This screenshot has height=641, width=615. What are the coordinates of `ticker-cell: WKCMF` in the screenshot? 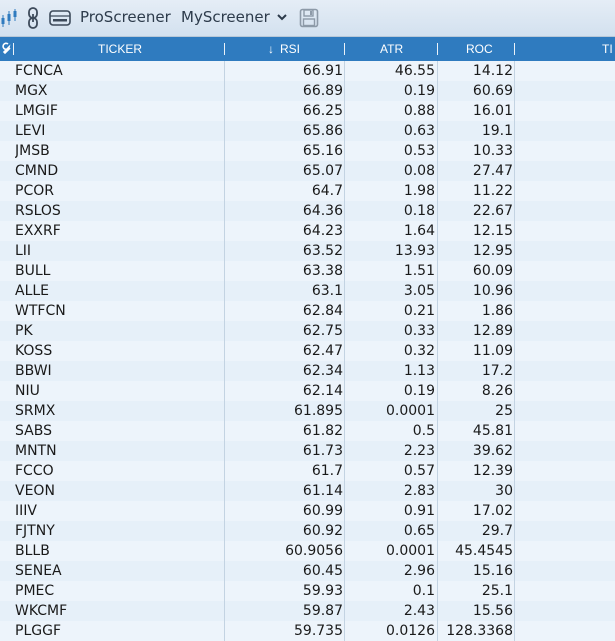 It's located at (41, 611).